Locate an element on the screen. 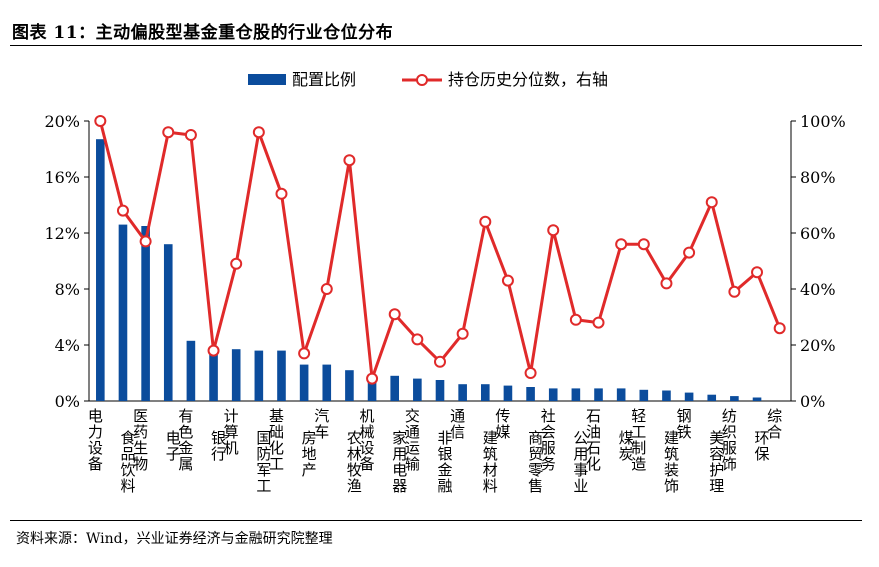 The height and width of the screenshot is (567, 879). y-right-tick-label: 20% is located at coordinates (818, 345).